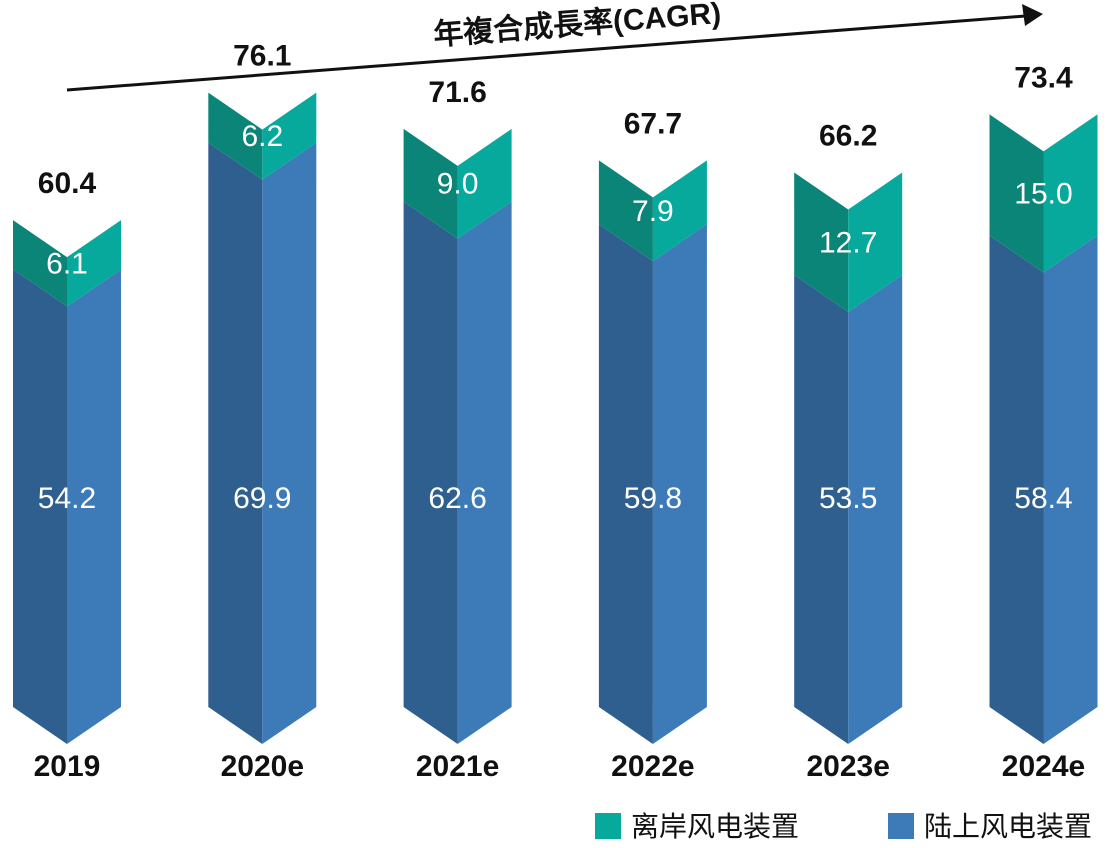 The image size is (1110, 848). Describe the element at coordinates (1043, 77) in the screenshot. I see `total-value-label: 73.4` at that location.